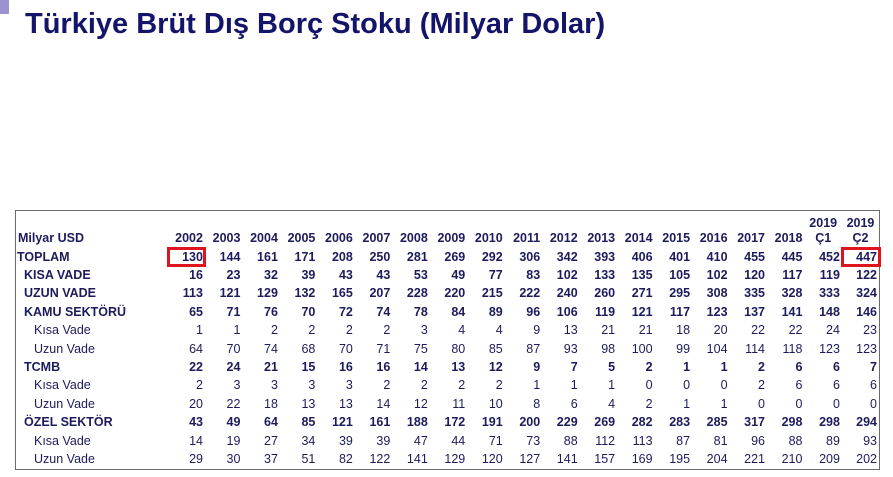 This screenshot has height=477, width=893. I want to click on table-row: Kısa Vade 1 1 2 2 2 2 3 4 4 9 13 21 21 18 20 22 22 24 23, so click(448, 331).